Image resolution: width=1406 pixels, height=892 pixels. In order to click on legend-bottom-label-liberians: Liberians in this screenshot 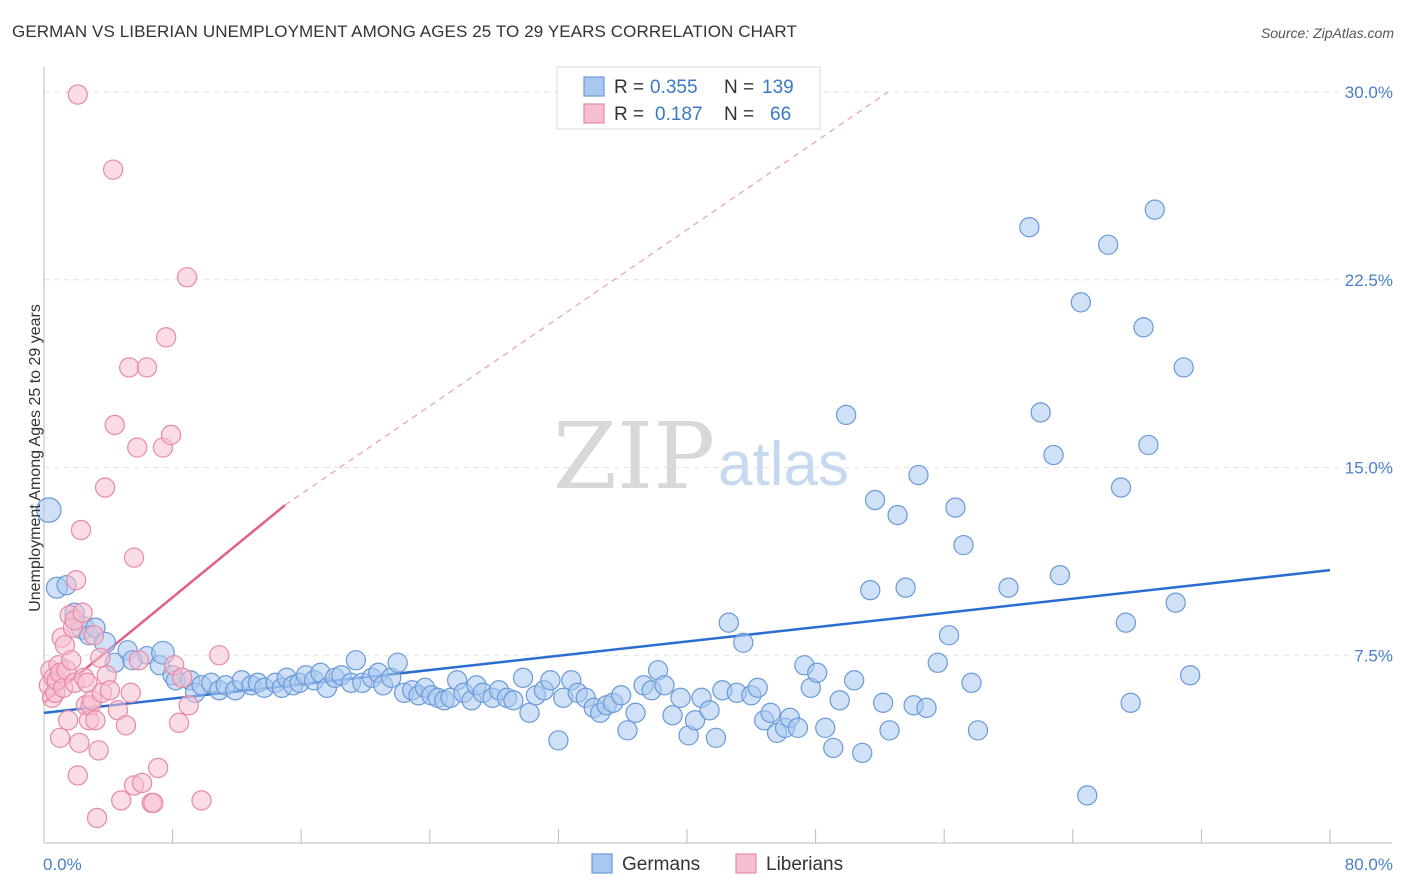, I will do `click(804, 864)`.